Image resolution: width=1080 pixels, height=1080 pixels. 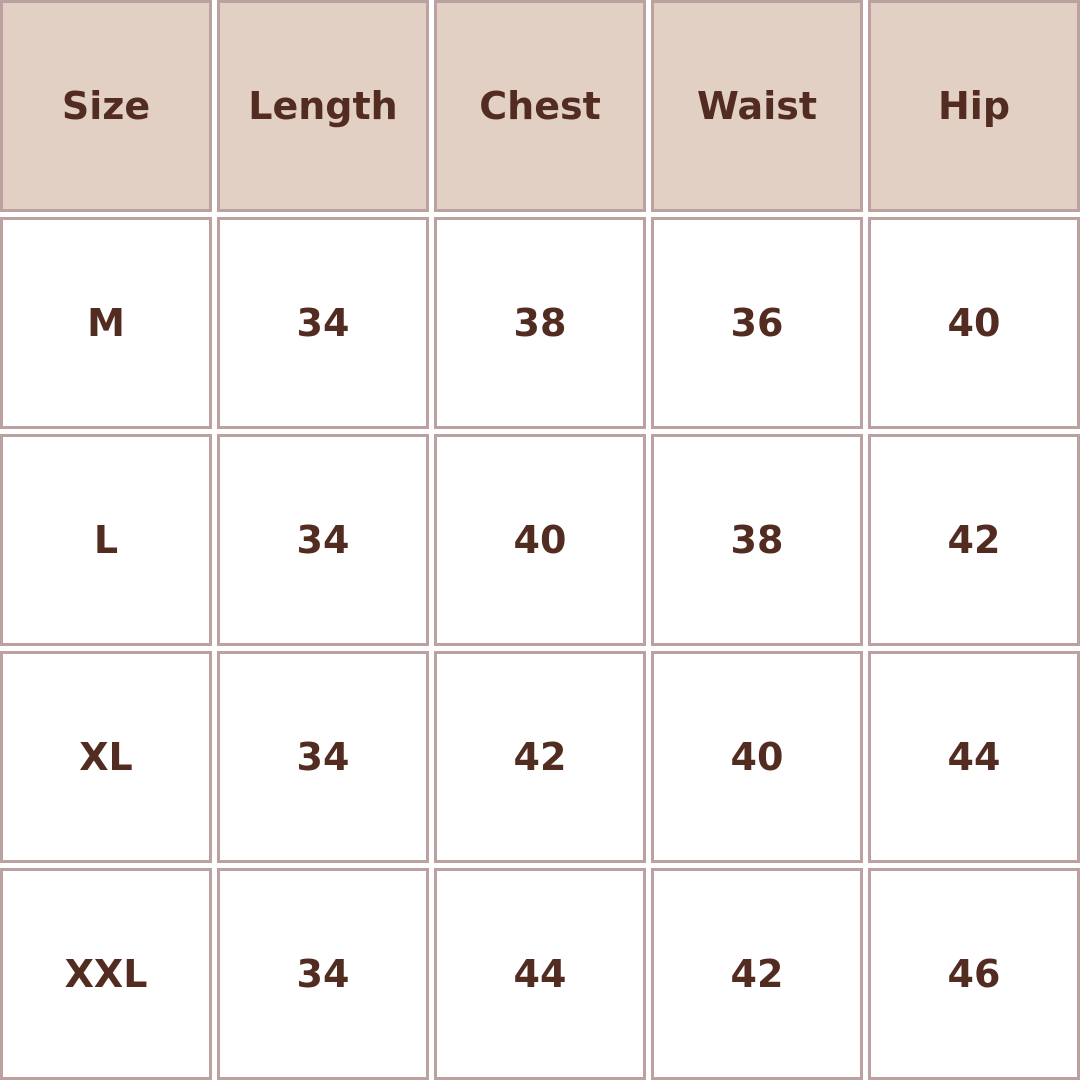 What do you see at coordinates (540, 106) in the screenshot?
I see `header-cell-chest: Chest` at bounding box center [540, 106].